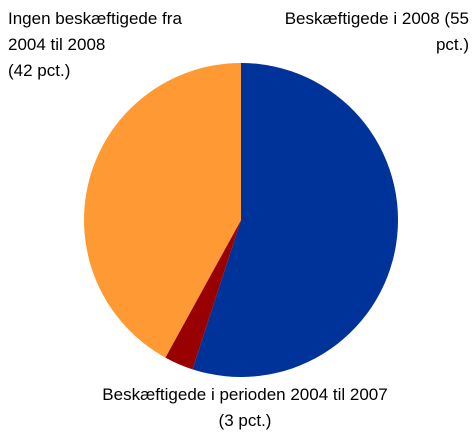  I want to click on pie-slice, so click(203, 295).